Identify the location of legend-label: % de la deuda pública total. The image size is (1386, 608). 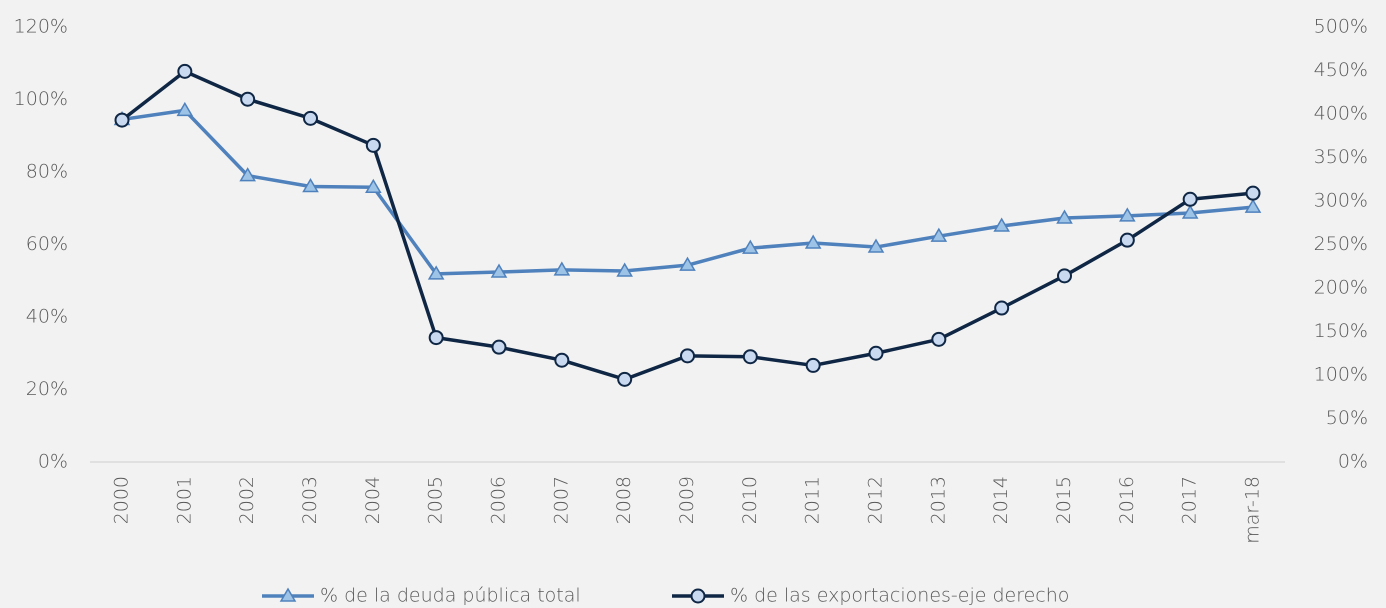
(450, 596).